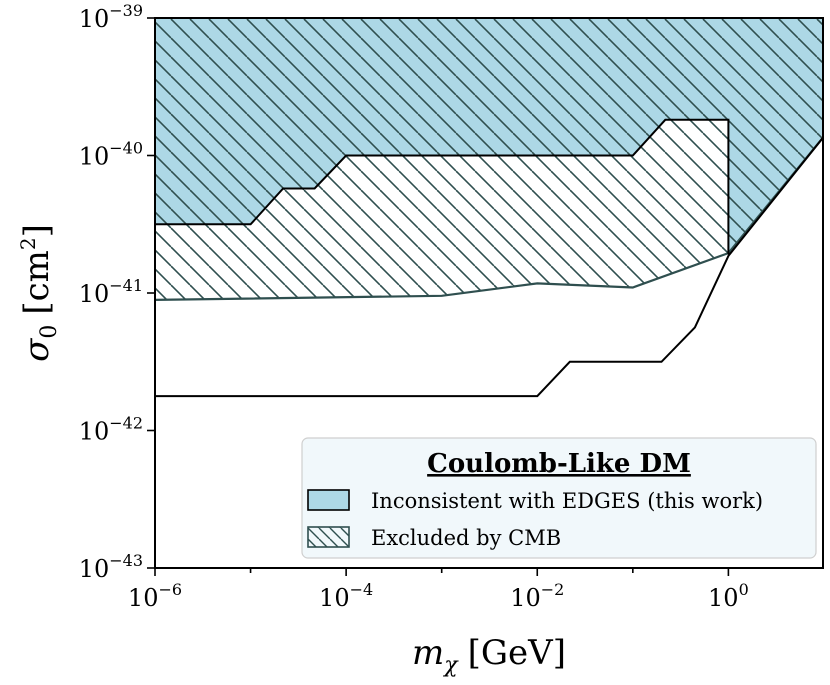 The height and width of the screenshot is (685, 830). What do you see at coordinates (559, 464) in the screenshot?
I see `legend-title: Coulomb-Like DM` at bounding box center [559, 464].